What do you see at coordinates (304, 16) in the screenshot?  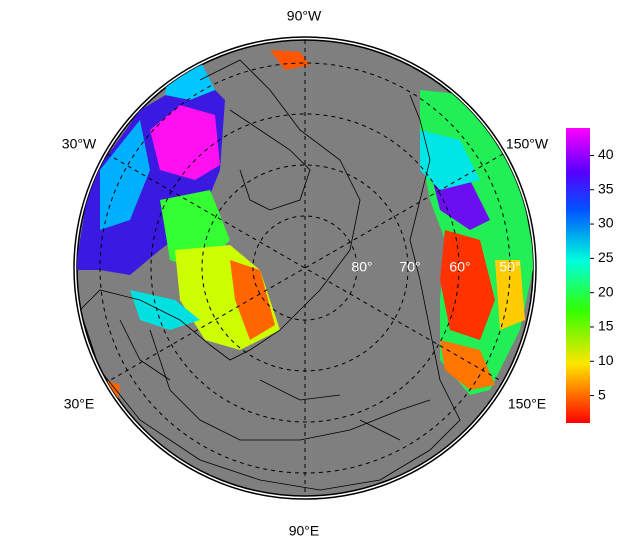 I see `longitude-label: 90°W` at bounding box center [304, 16].